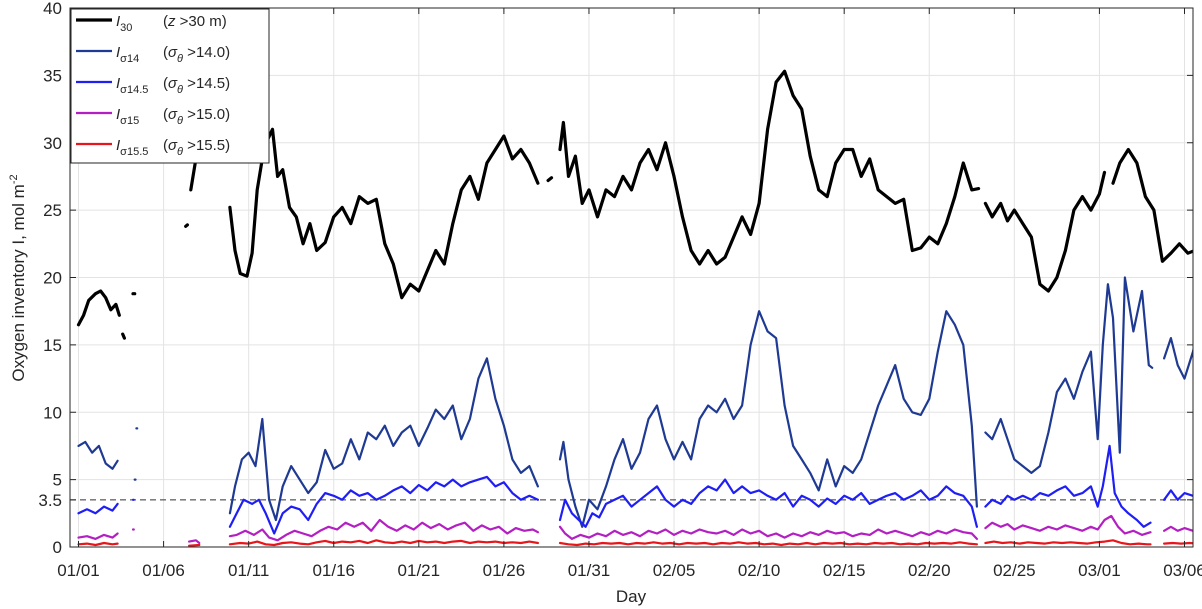  Describe the element at coordinates (196, 54) in the screenshot. I see `legend-condition: (σθ >14.0)` at that location.